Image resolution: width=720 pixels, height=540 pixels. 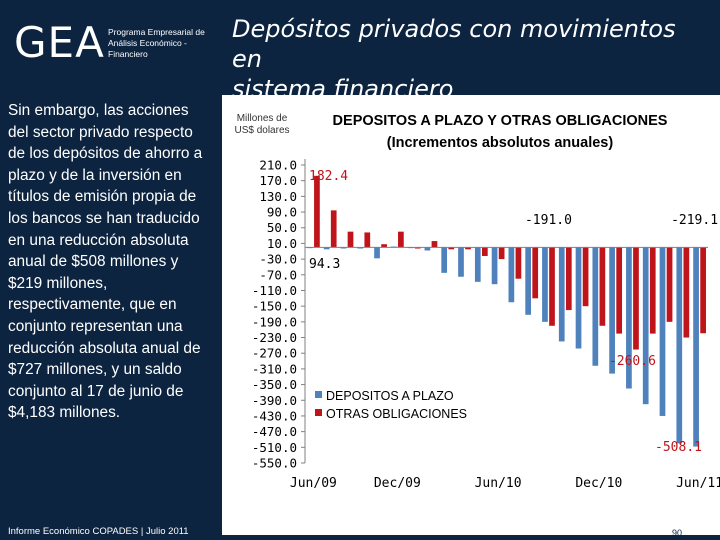 I want to click on y-tick-label: 130.0, so click(x=278, y=196).